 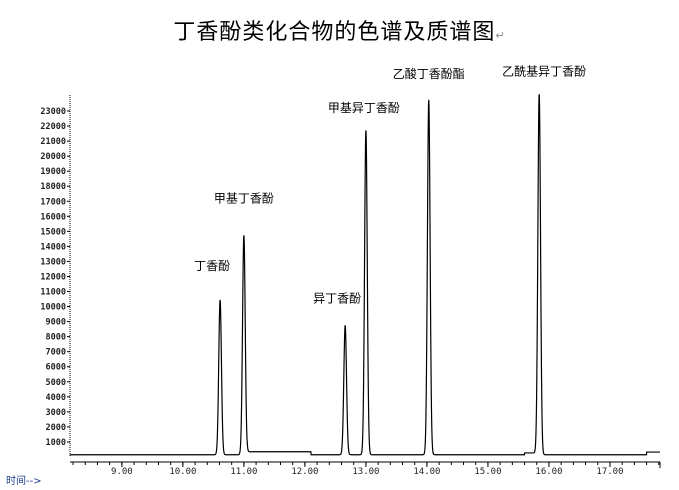 I want to click on y-tick-label: 22000, so click(x=53, y=127).